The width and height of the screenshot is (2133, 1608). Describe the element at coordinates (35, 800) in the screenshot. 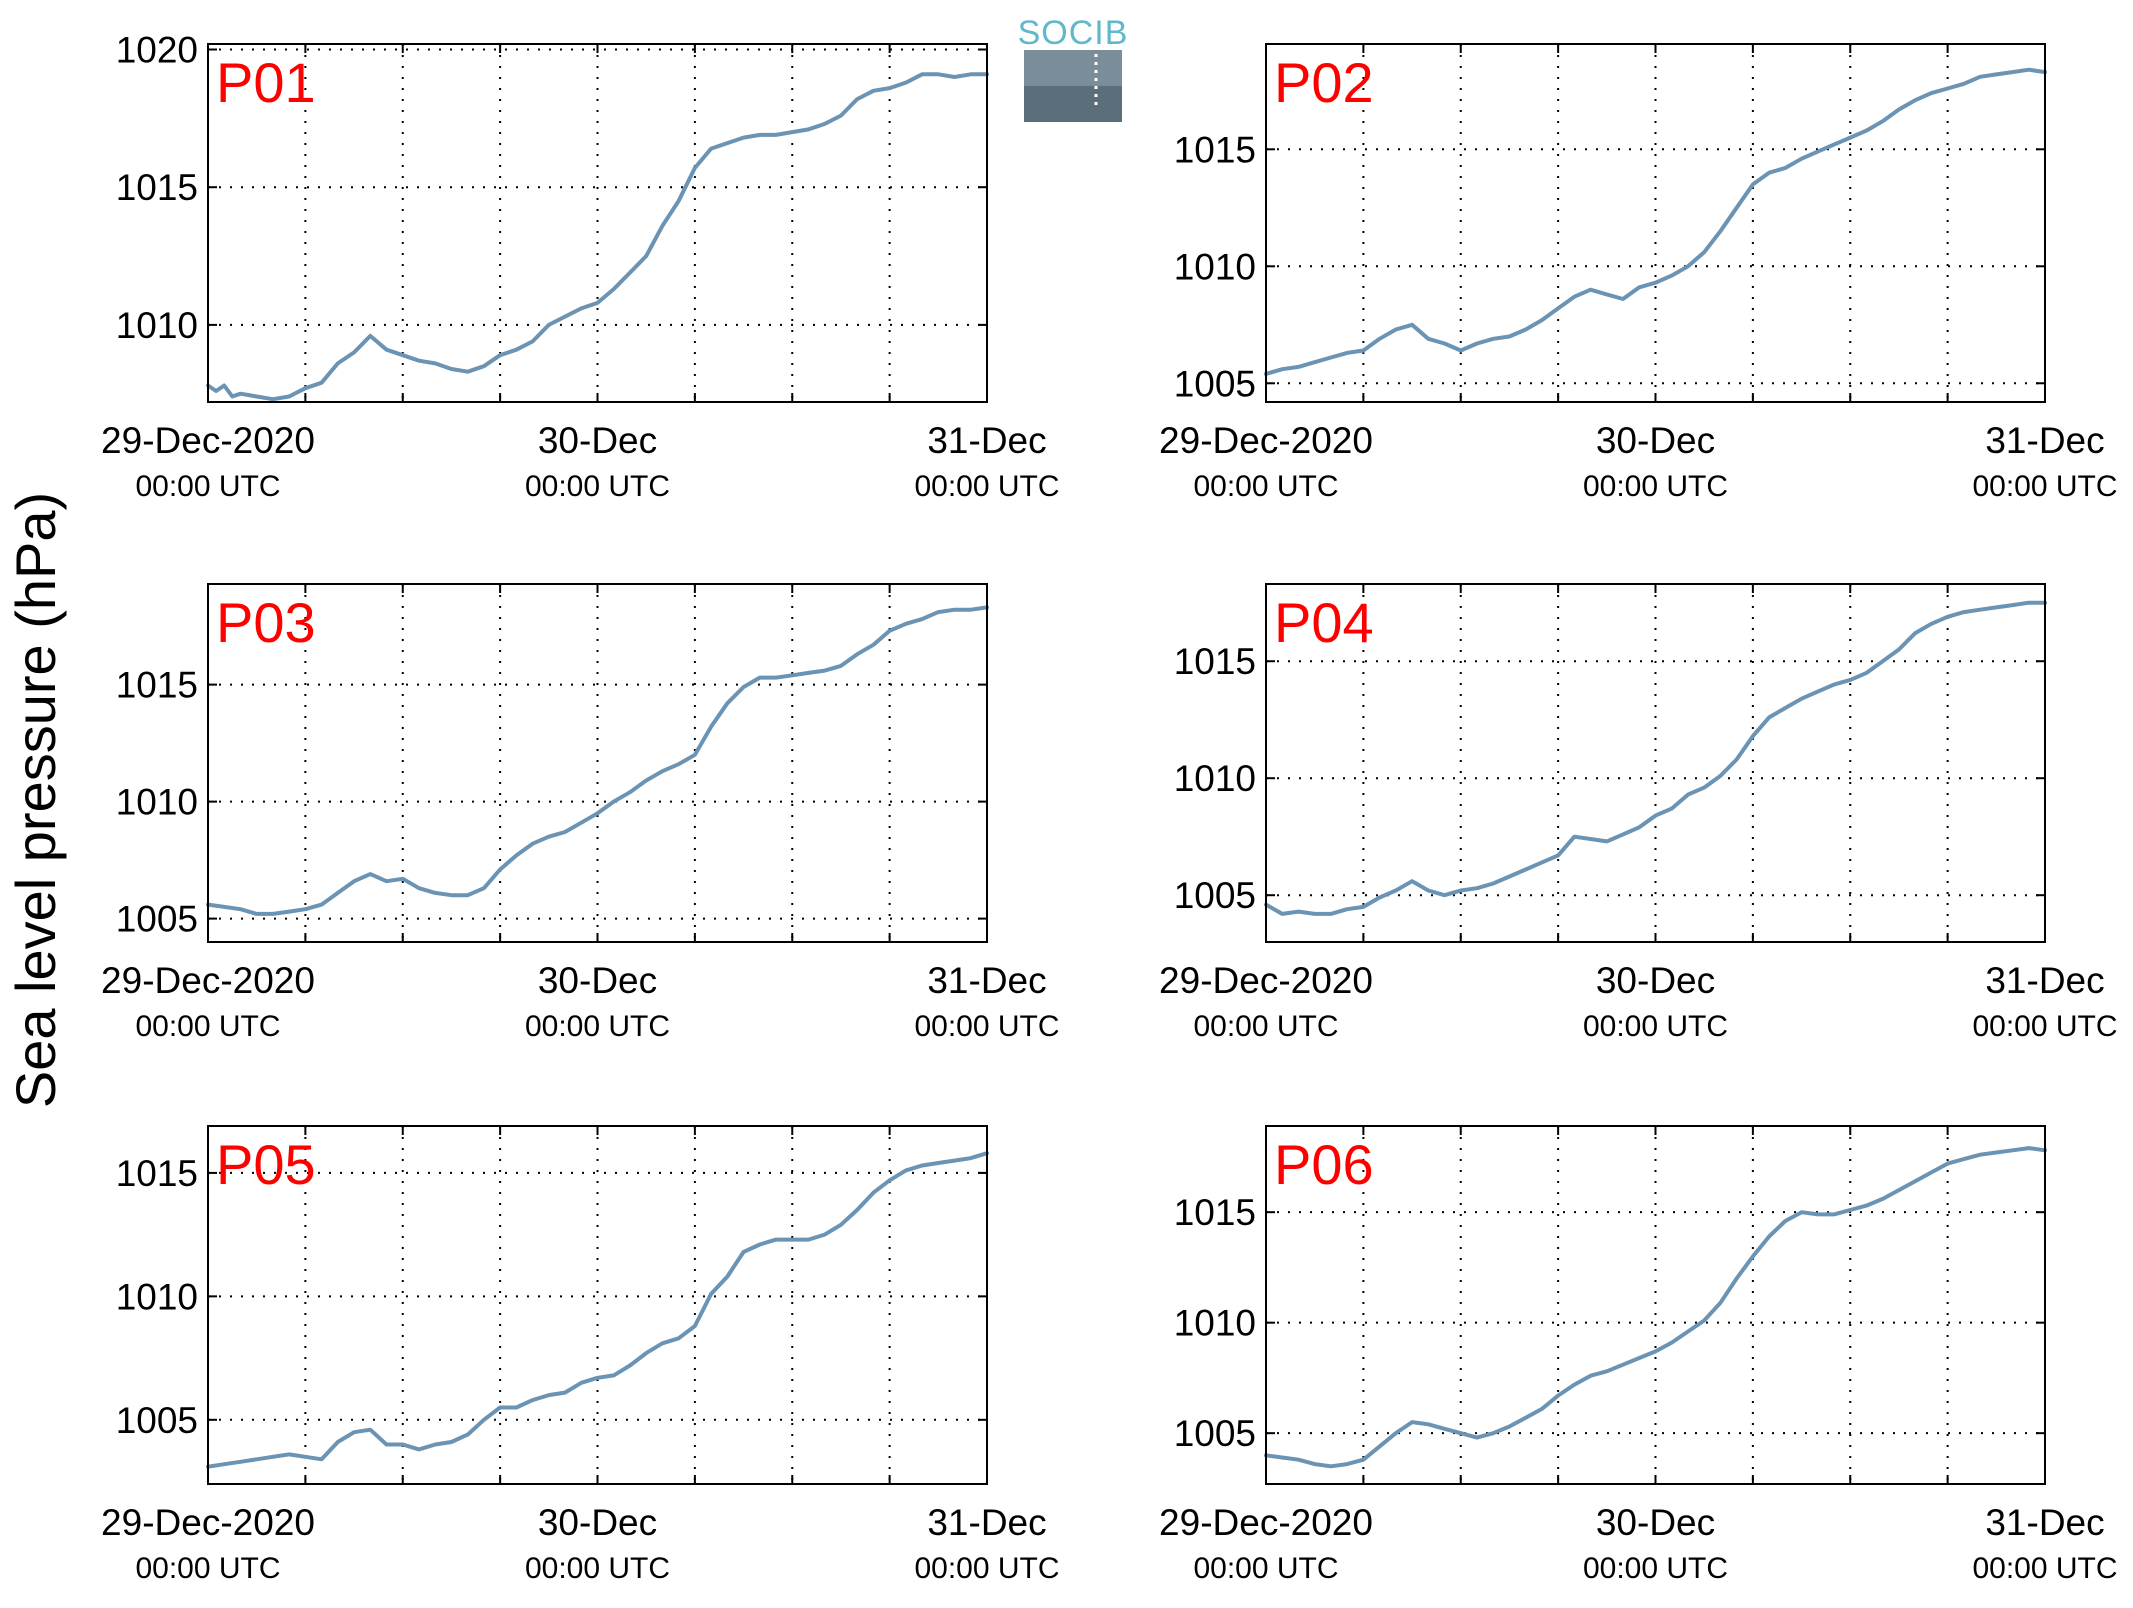

I see `y-axis-label: Sea level pressure (hPa)` at that location.